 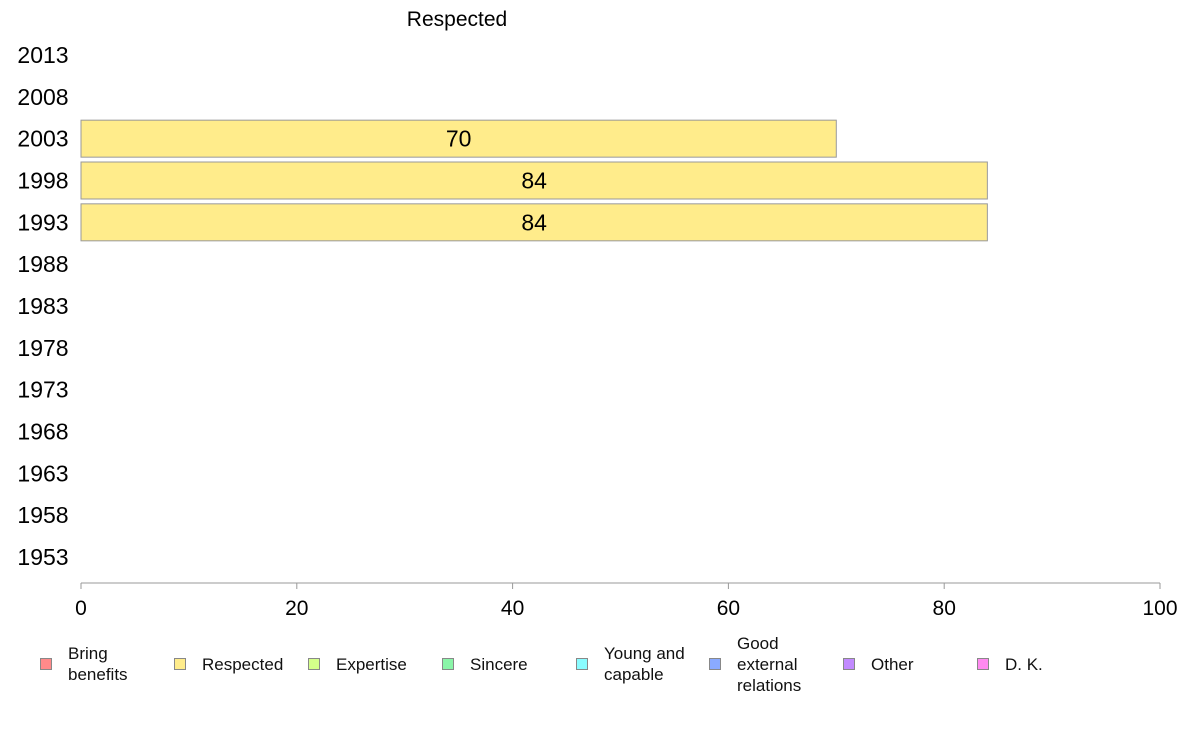 I want to click on legend-item: Other, so click(x=878, y=664).